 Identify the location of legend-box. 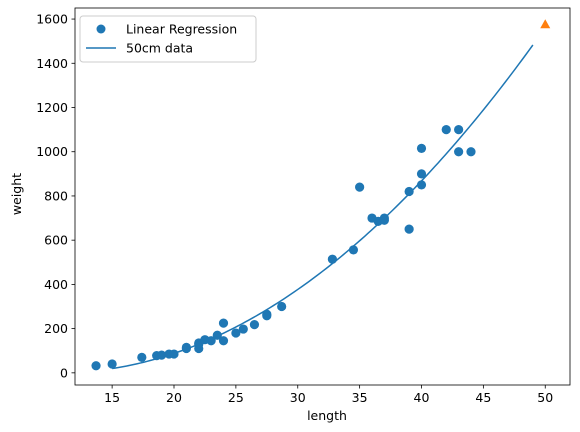
(168, 39).